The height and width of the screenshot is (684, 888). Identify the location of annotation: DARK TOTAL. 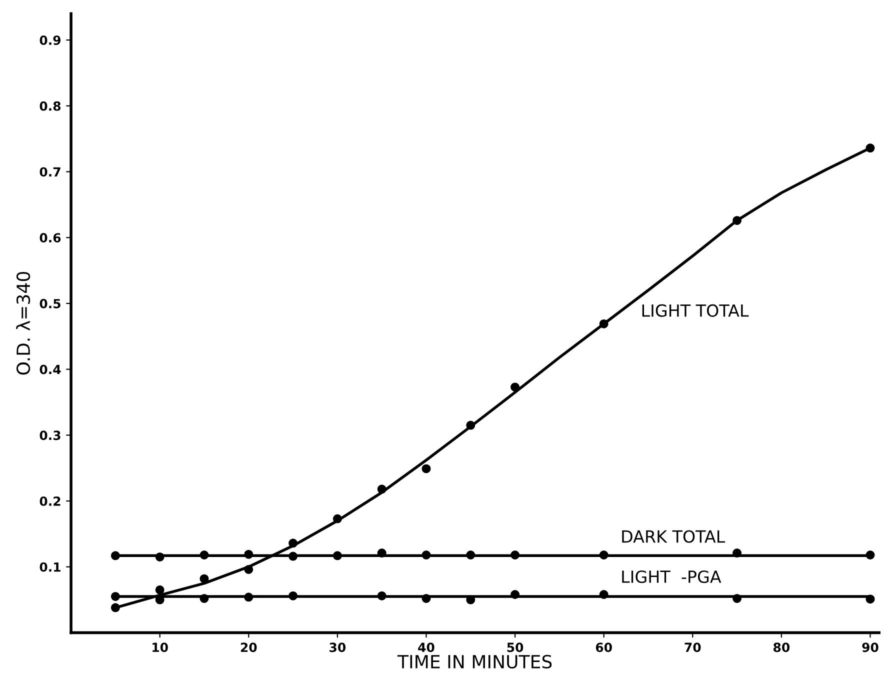
(674, 536).